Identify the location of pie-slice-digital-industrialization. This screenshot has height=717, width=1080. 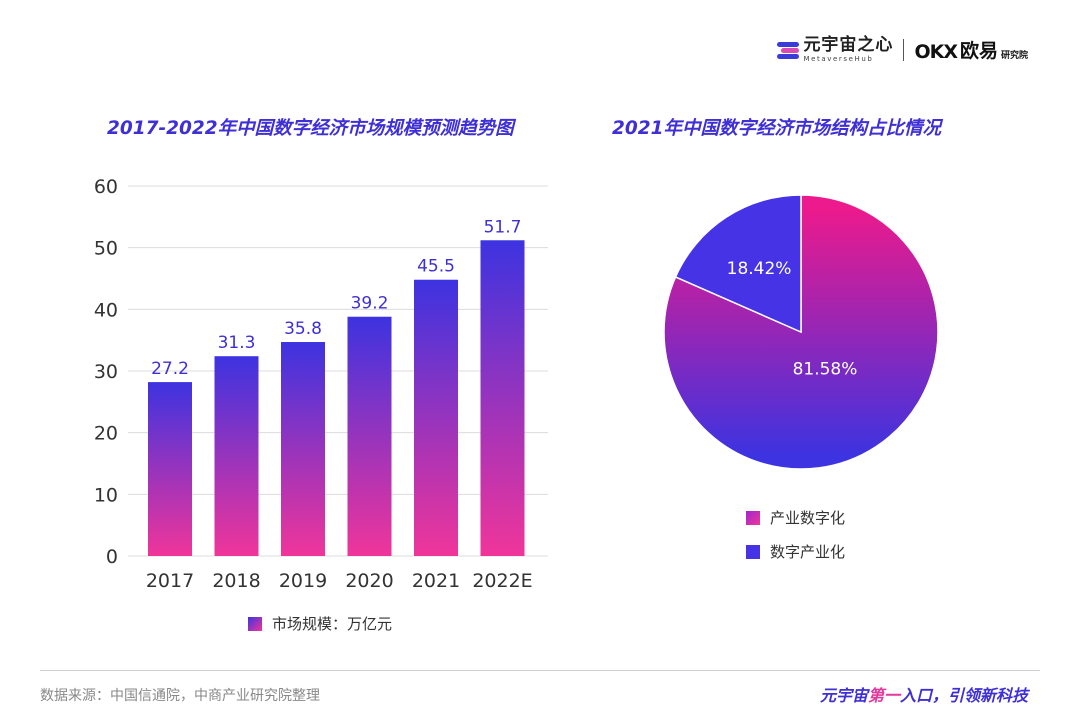
(738, 264).